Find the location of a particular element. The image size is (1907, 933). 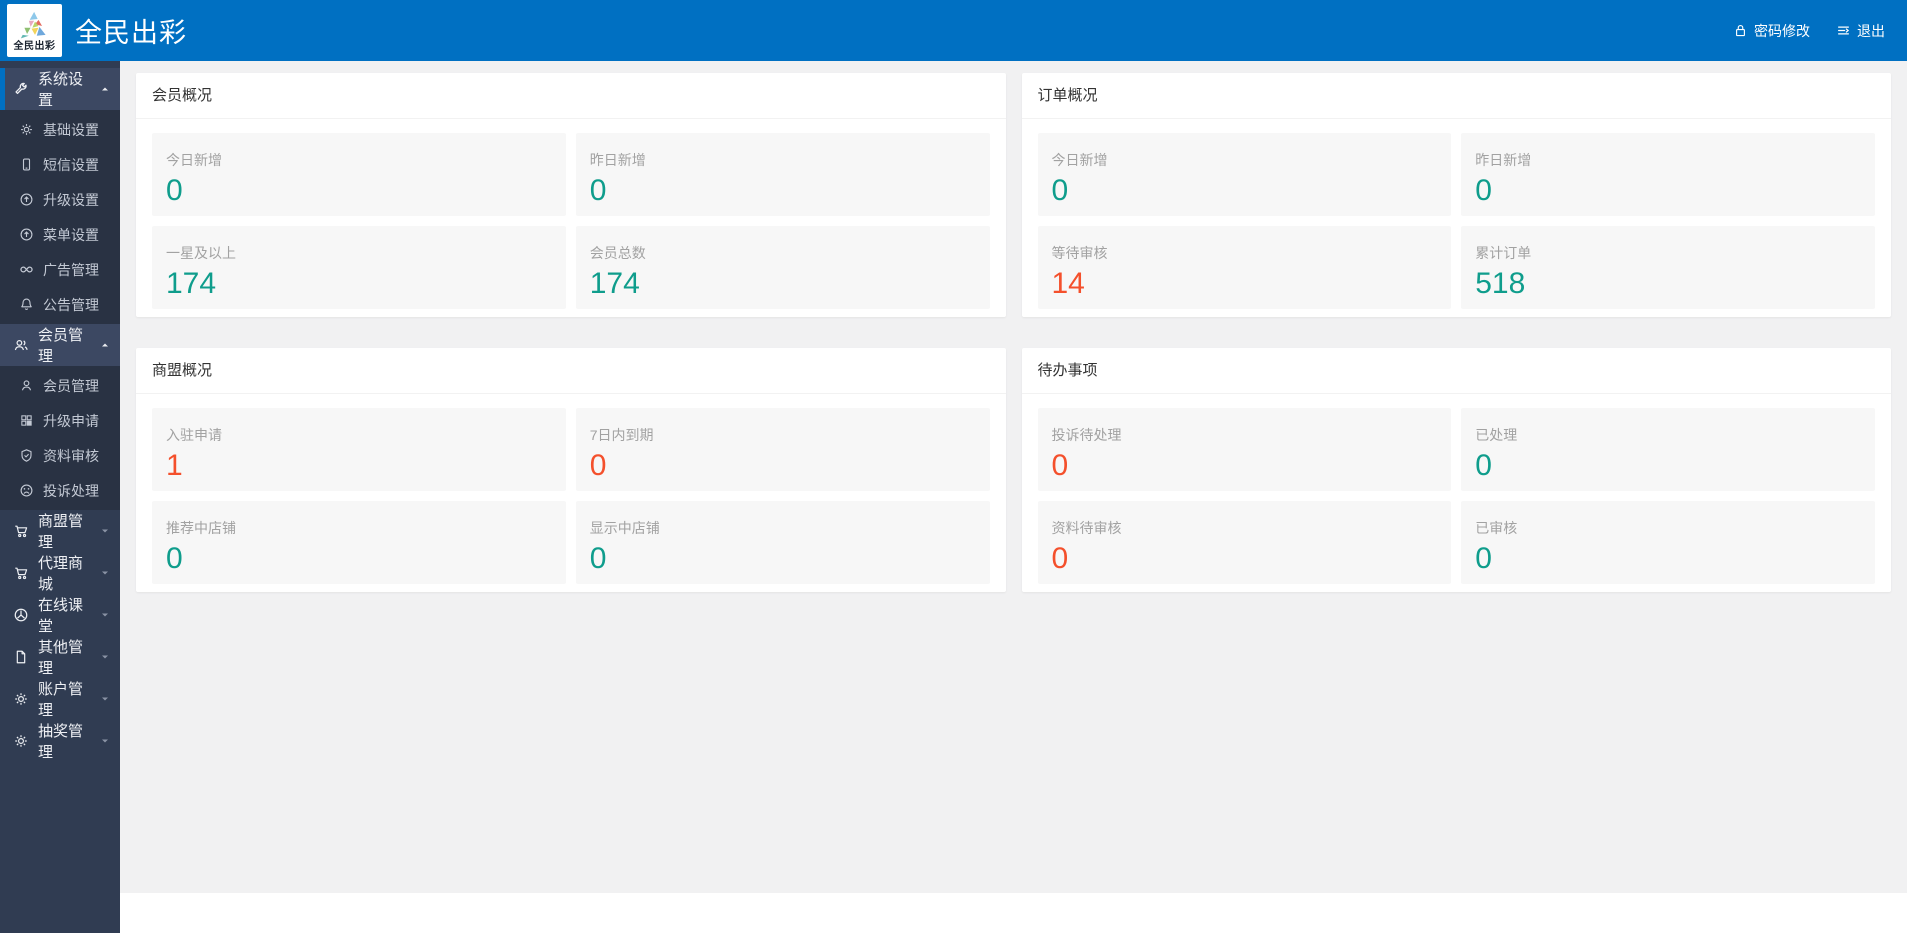

sidebar-group-member-management: 会员管理 is located at coordinates (60, 345).